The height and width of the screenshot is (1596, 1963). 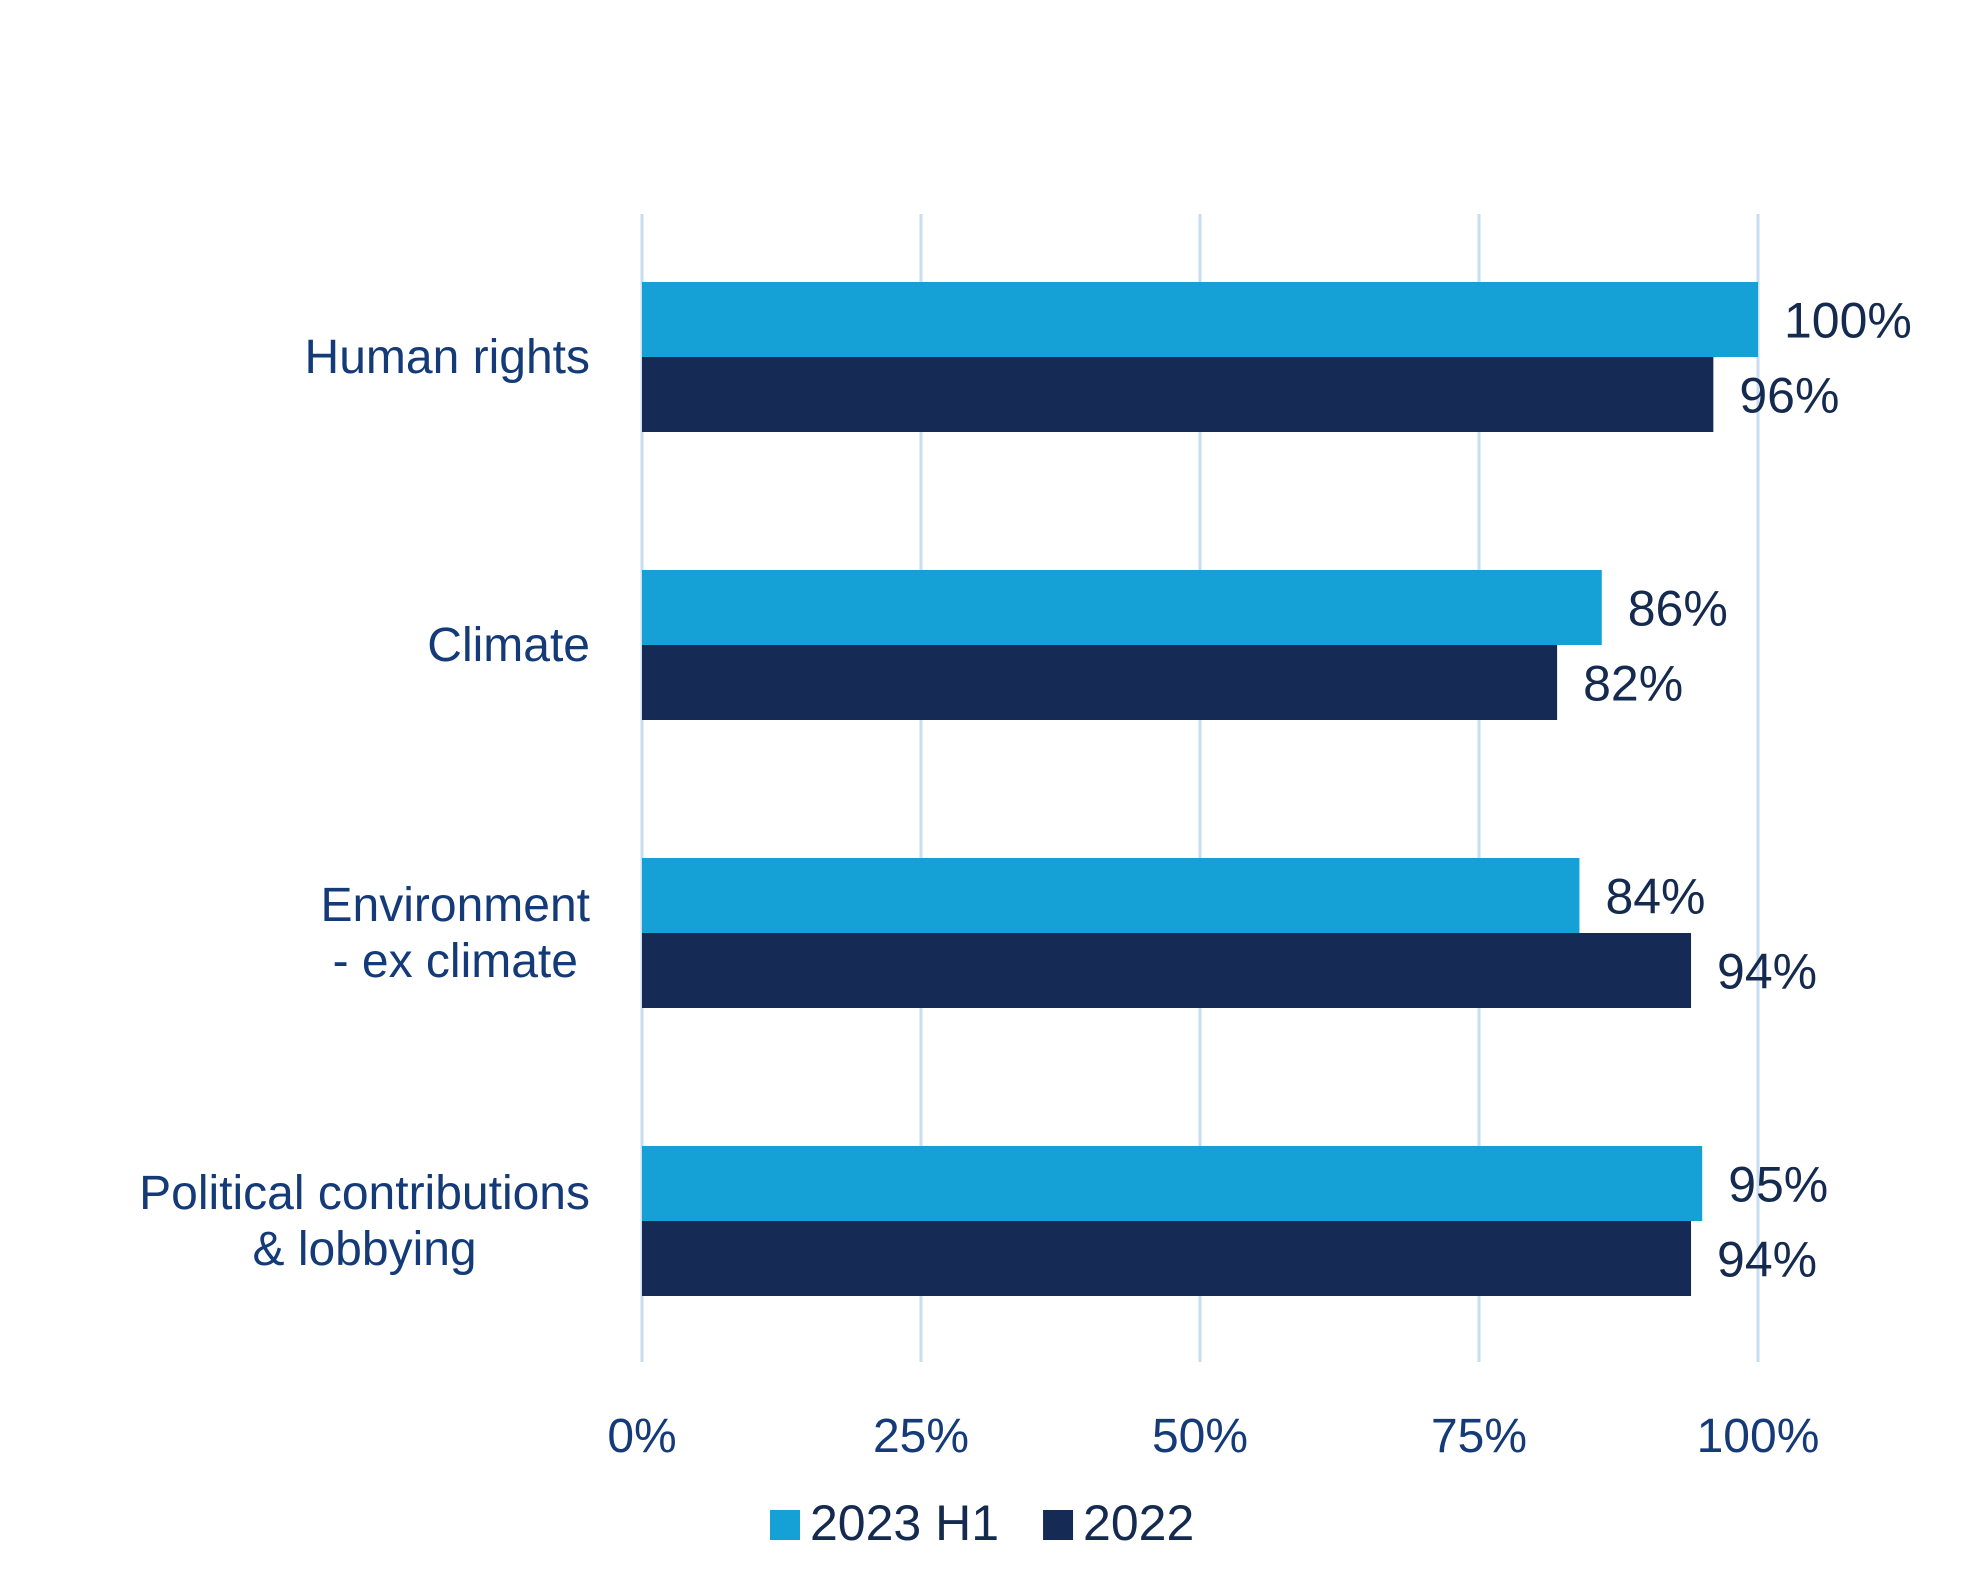 What do you see at coordinates (1789, 396) in the screenshot?
I see `data-label: 96%` at bounding box center [1789, 396].